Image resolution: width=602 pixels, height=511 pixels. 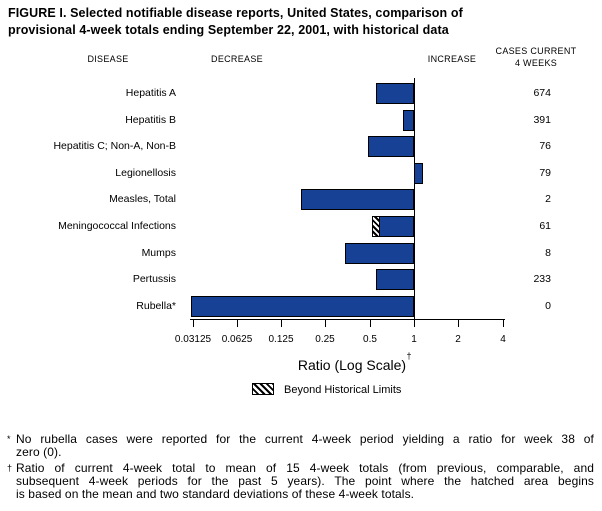 What do you see at coordinates (352, 365) in the screenshot?
I see `x-axis-title: Ratio (Log Scale)` at bounding box center [352, 365].